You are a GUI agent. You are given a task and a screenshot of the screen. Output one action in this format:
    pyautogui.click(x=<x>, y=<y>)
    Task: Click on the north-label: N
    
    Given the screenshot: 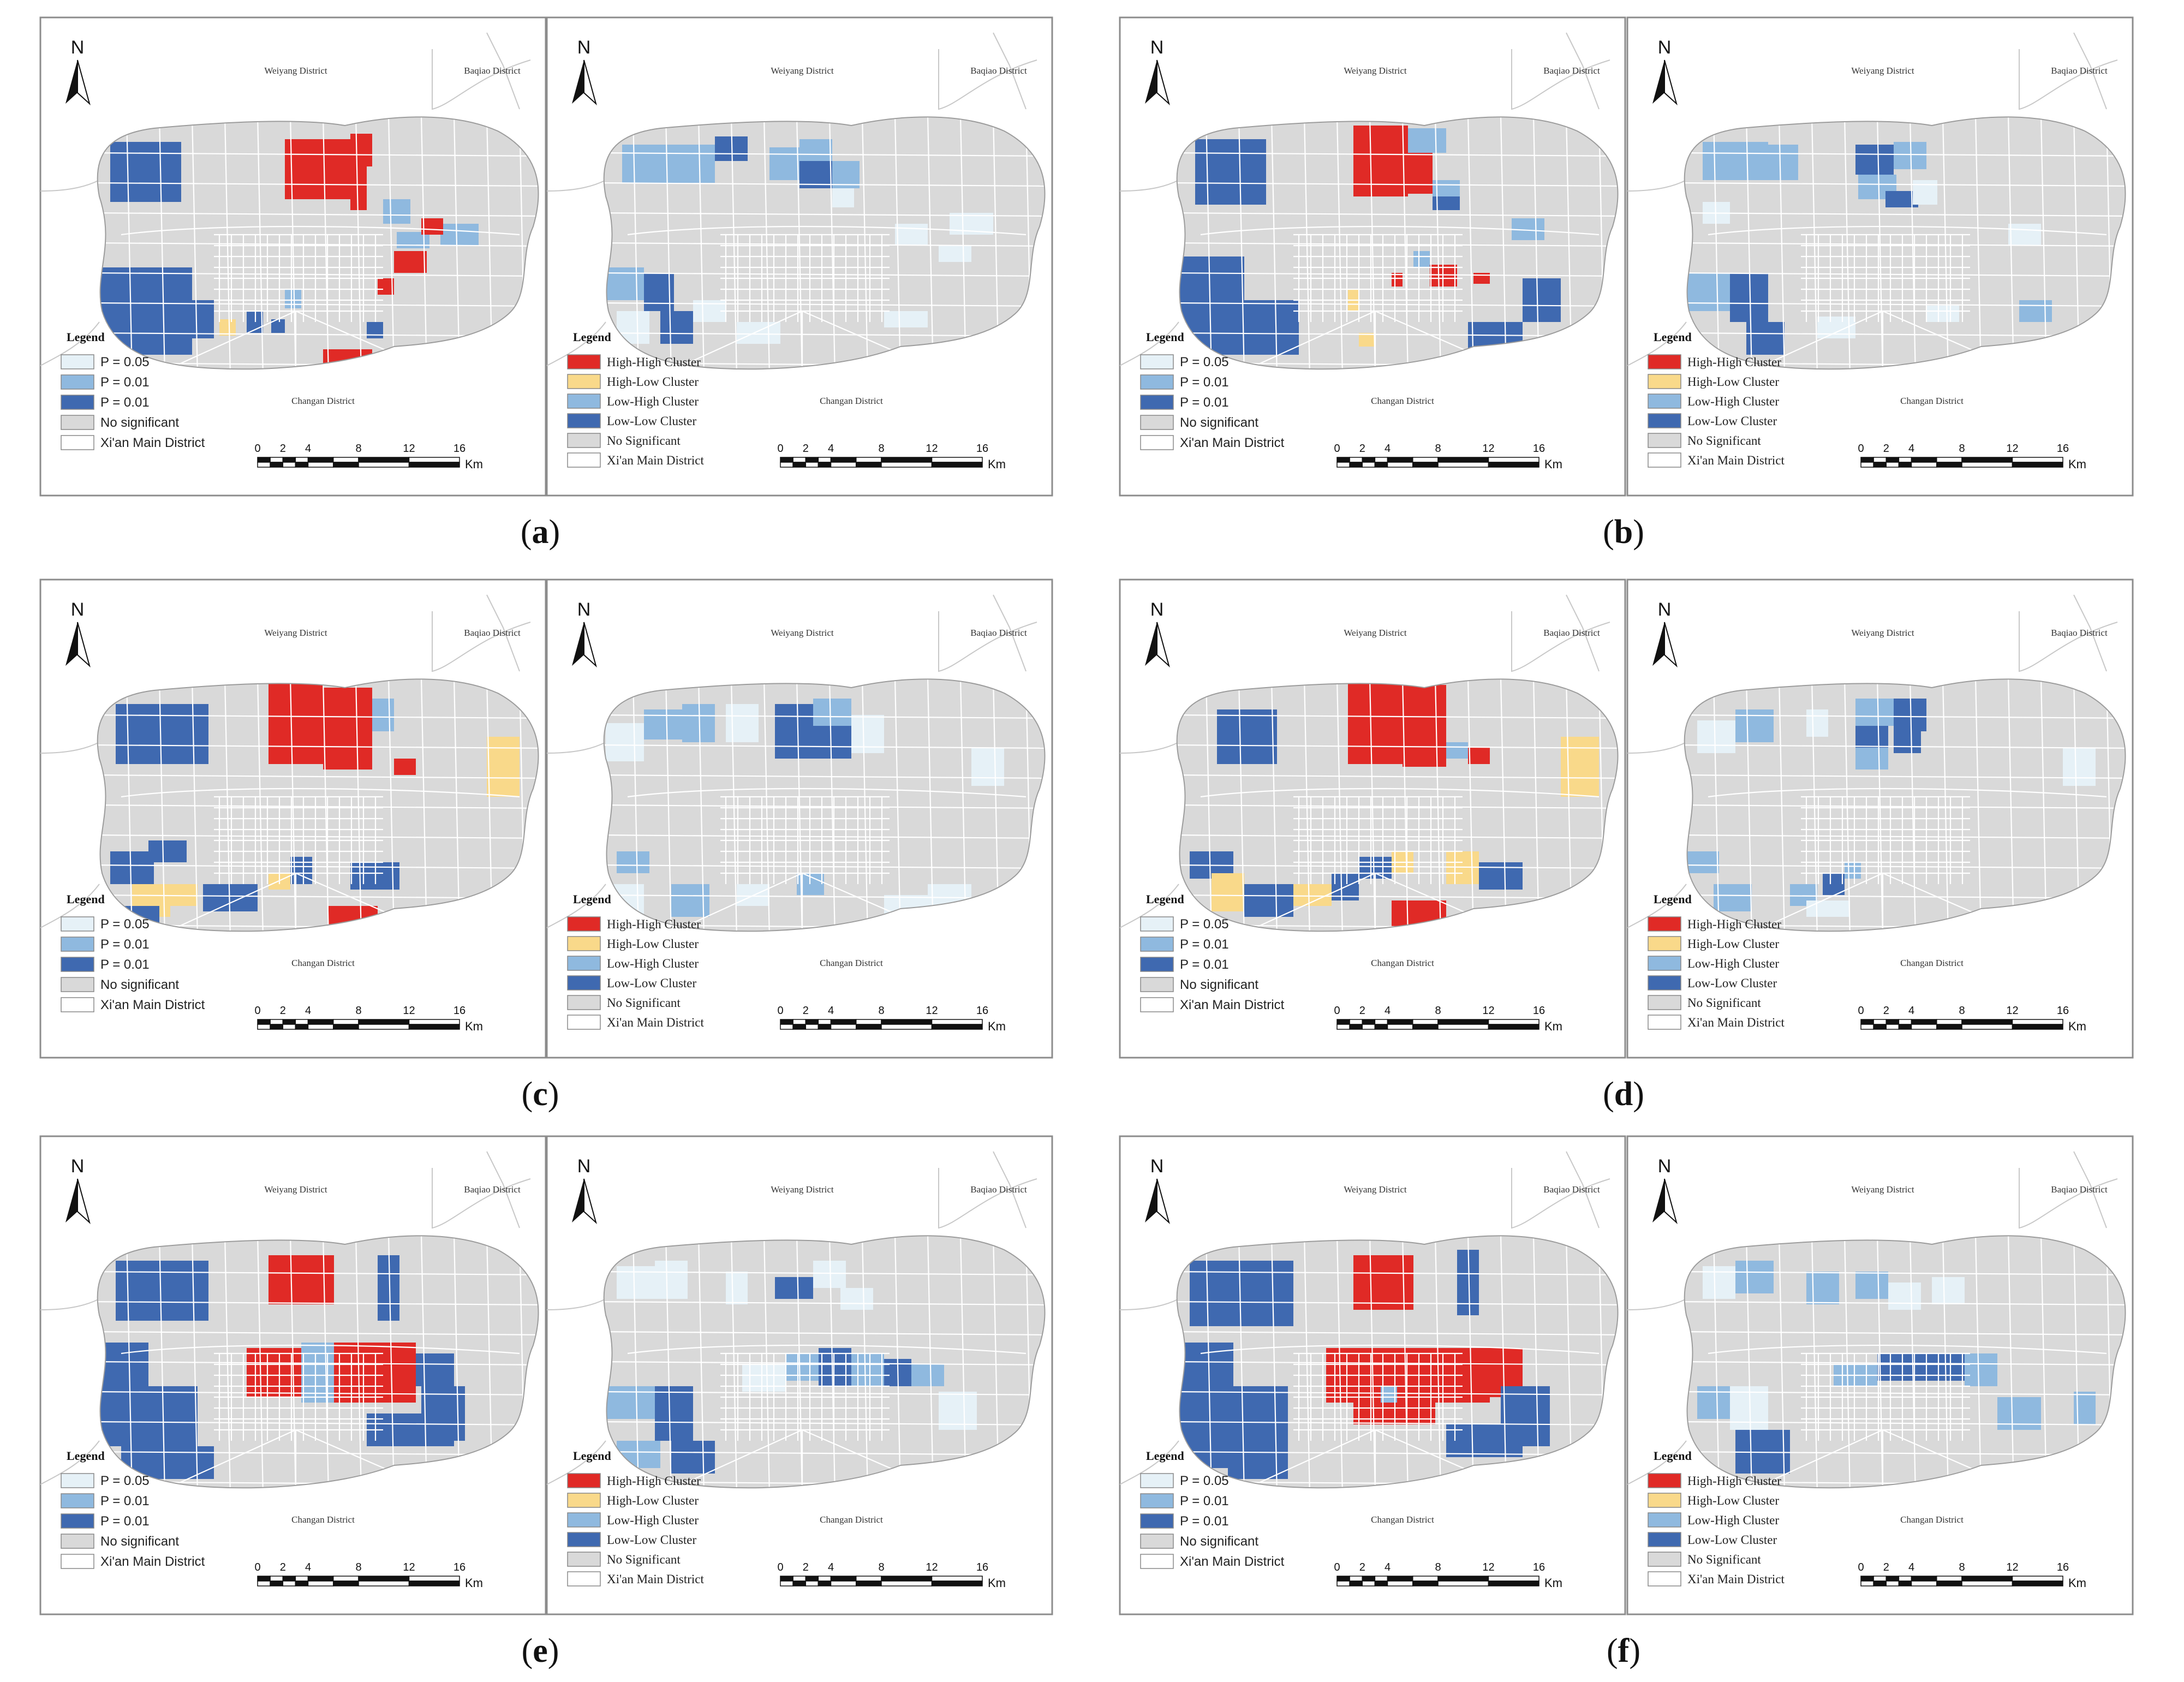 What is the action you would take?
    pyautogui.click(x=78, y=47)
    